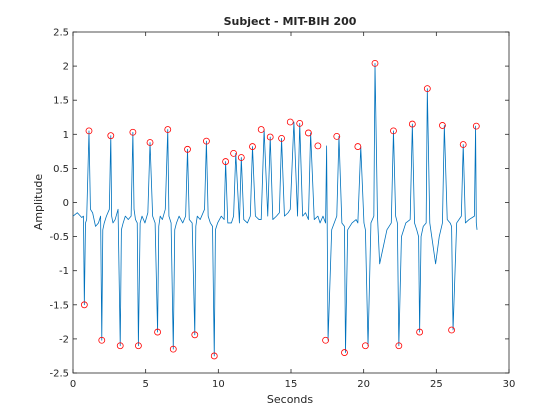 The height and width of the screenshot is (420, 560). What do you see at coordinates (291, 384) in the screenshot?
I see `x-tick-label-3: 15` at bounding box center [291, 384].